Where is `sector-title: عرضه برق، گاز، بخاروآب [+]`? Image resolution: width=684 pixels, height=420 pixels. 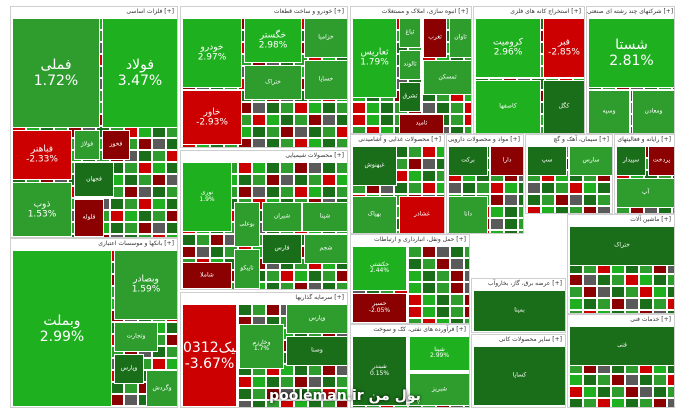
sector-title: عرضه برق، گاز، بخاروآب [+] is located at coordinates (518, 284).